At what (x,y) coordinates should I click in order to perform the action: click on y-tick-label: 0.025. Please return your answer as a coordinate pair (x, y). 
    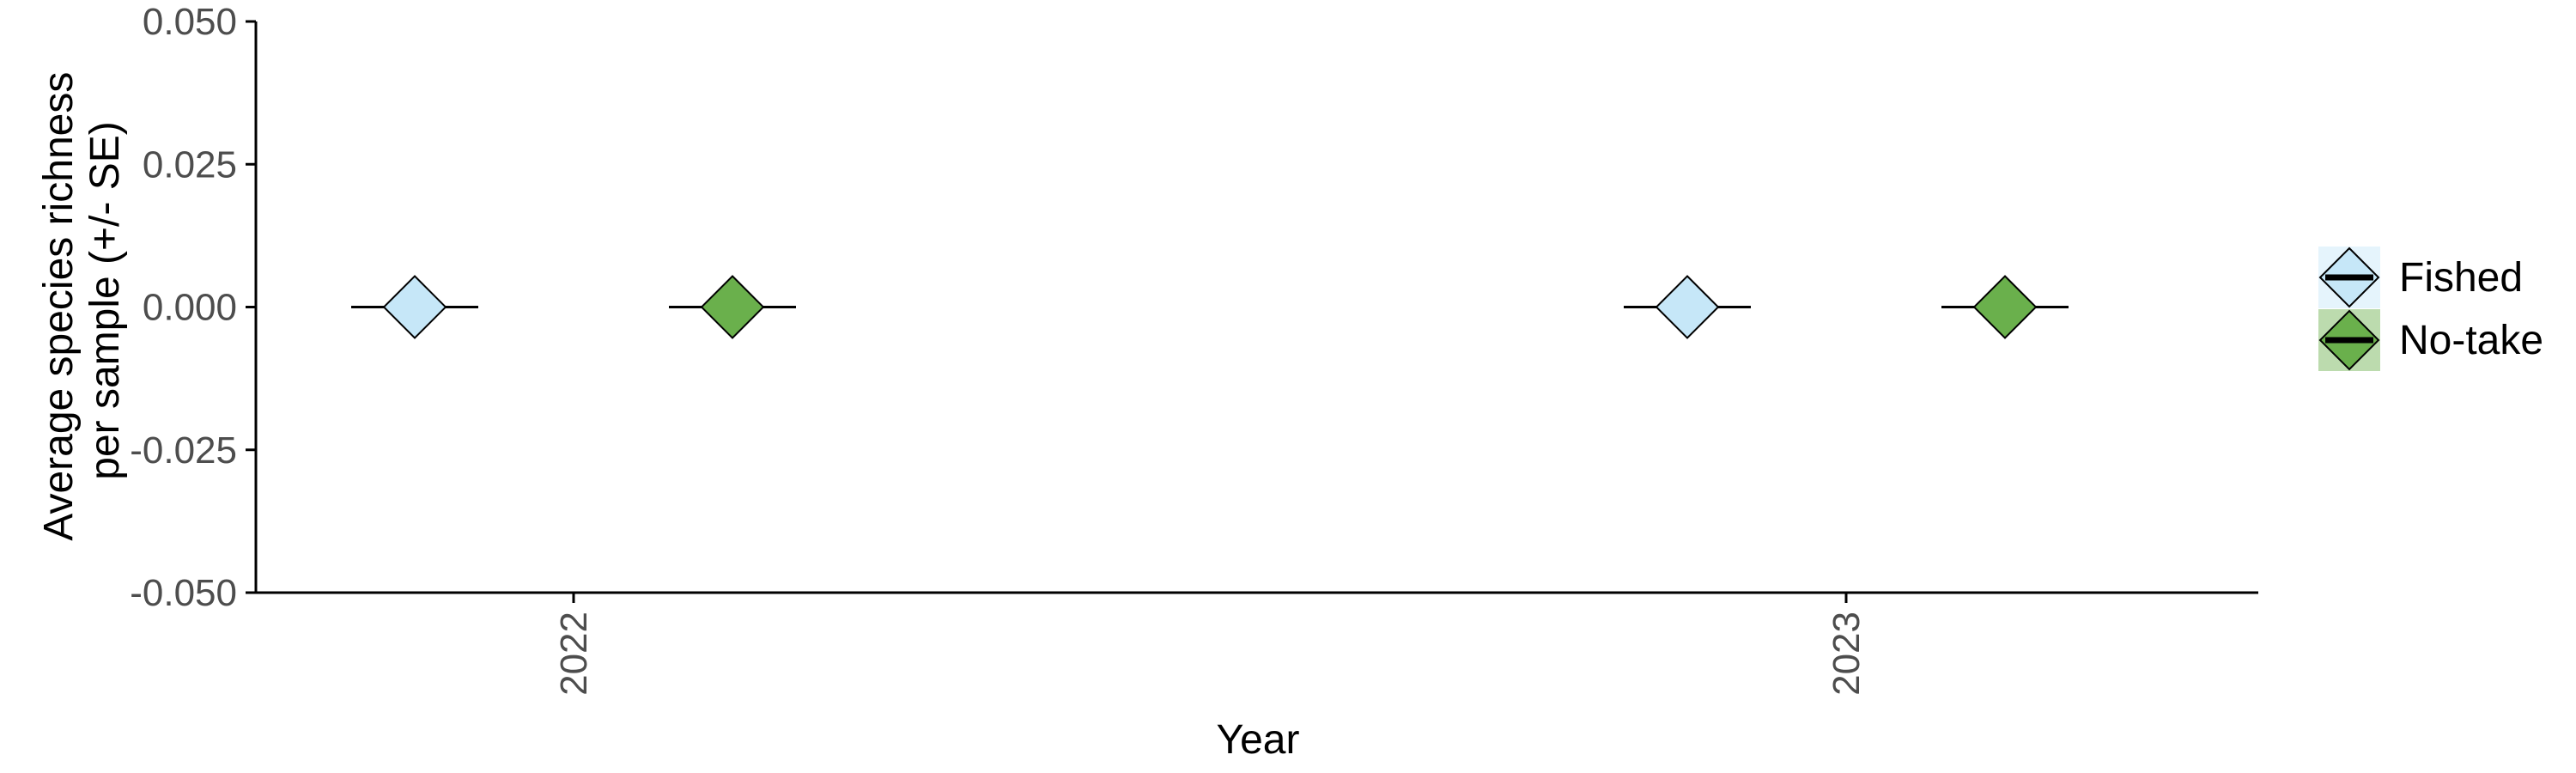
    Looking at the image, I should click on (190, 164).